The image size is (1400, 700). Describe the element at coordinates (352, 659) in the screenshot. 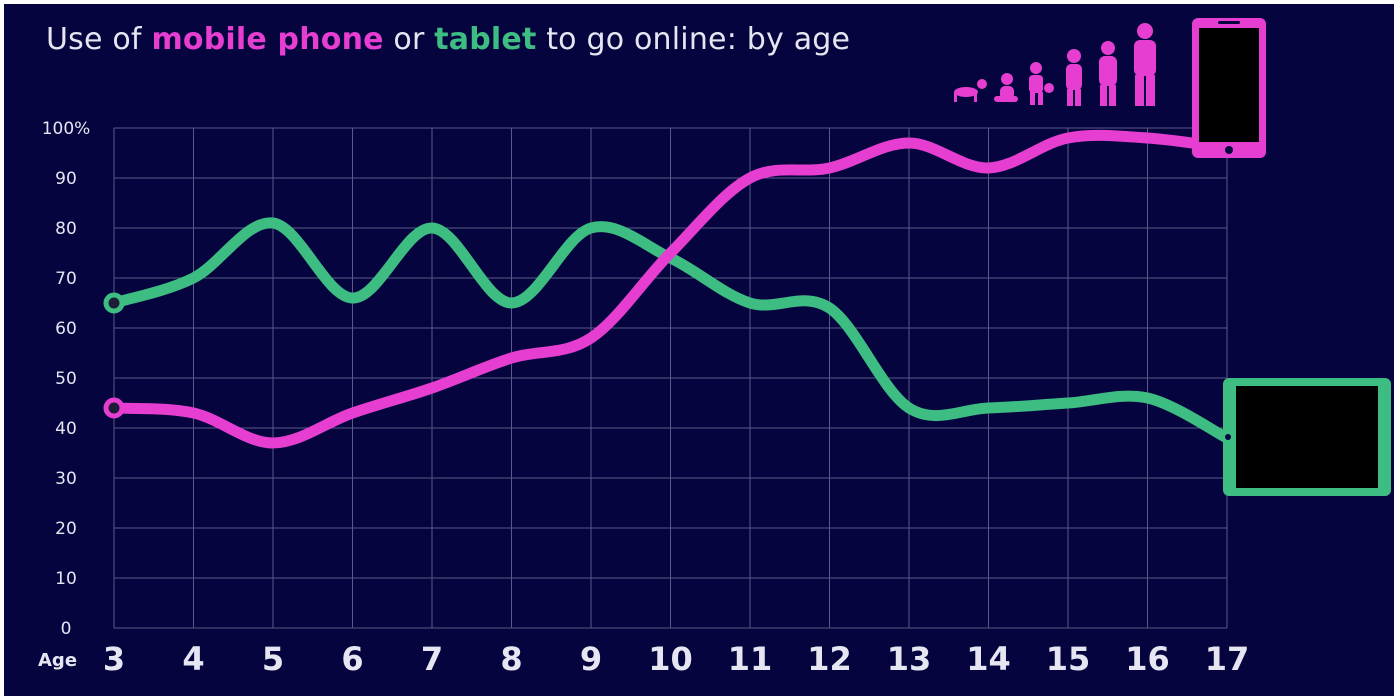

I see `x-tick-label: 6` at that location.